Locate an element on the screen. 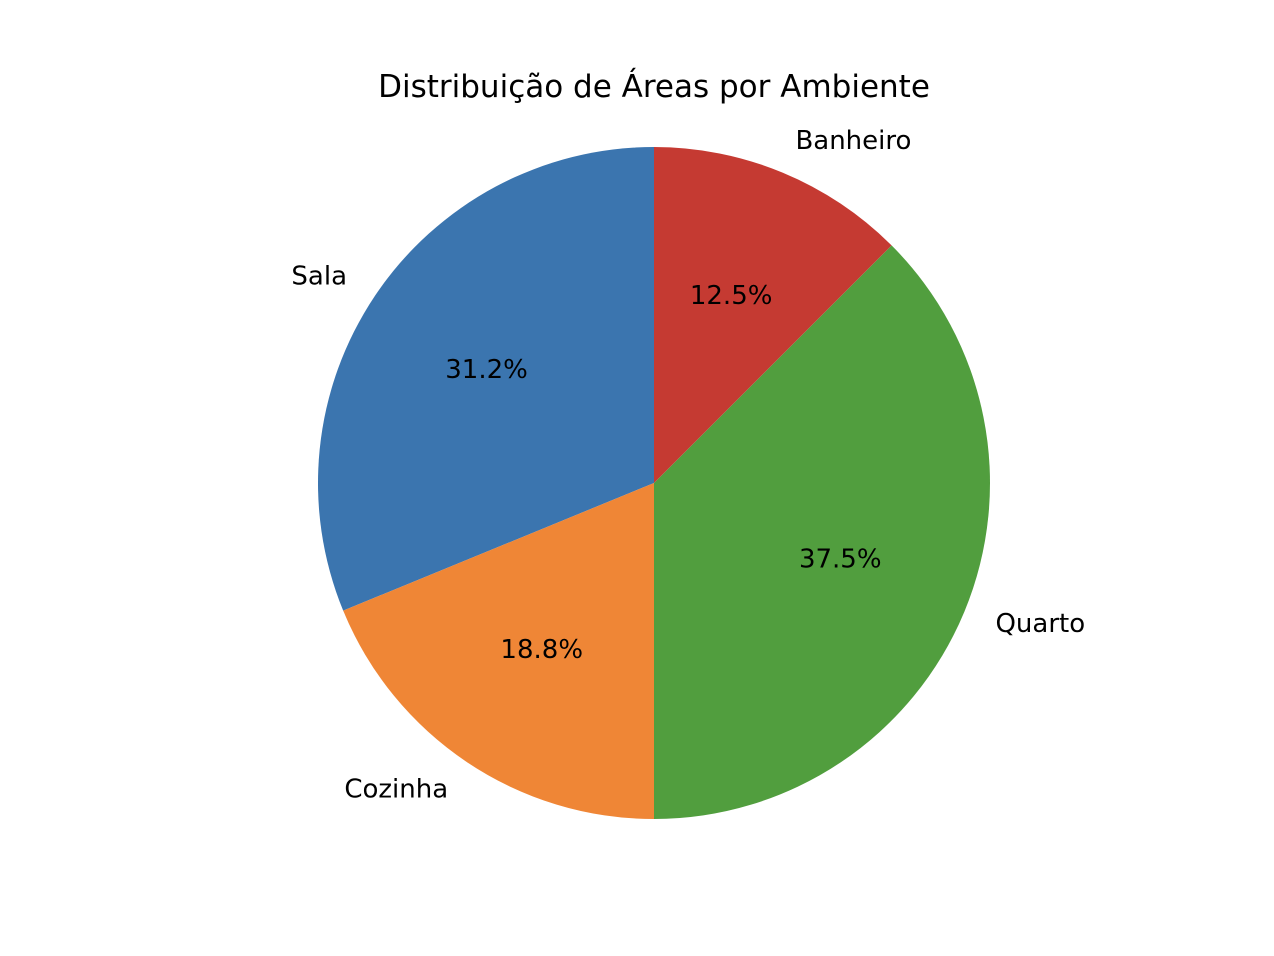  slice-label-cozinha: Cozinha is located at coordinates (396, 789).